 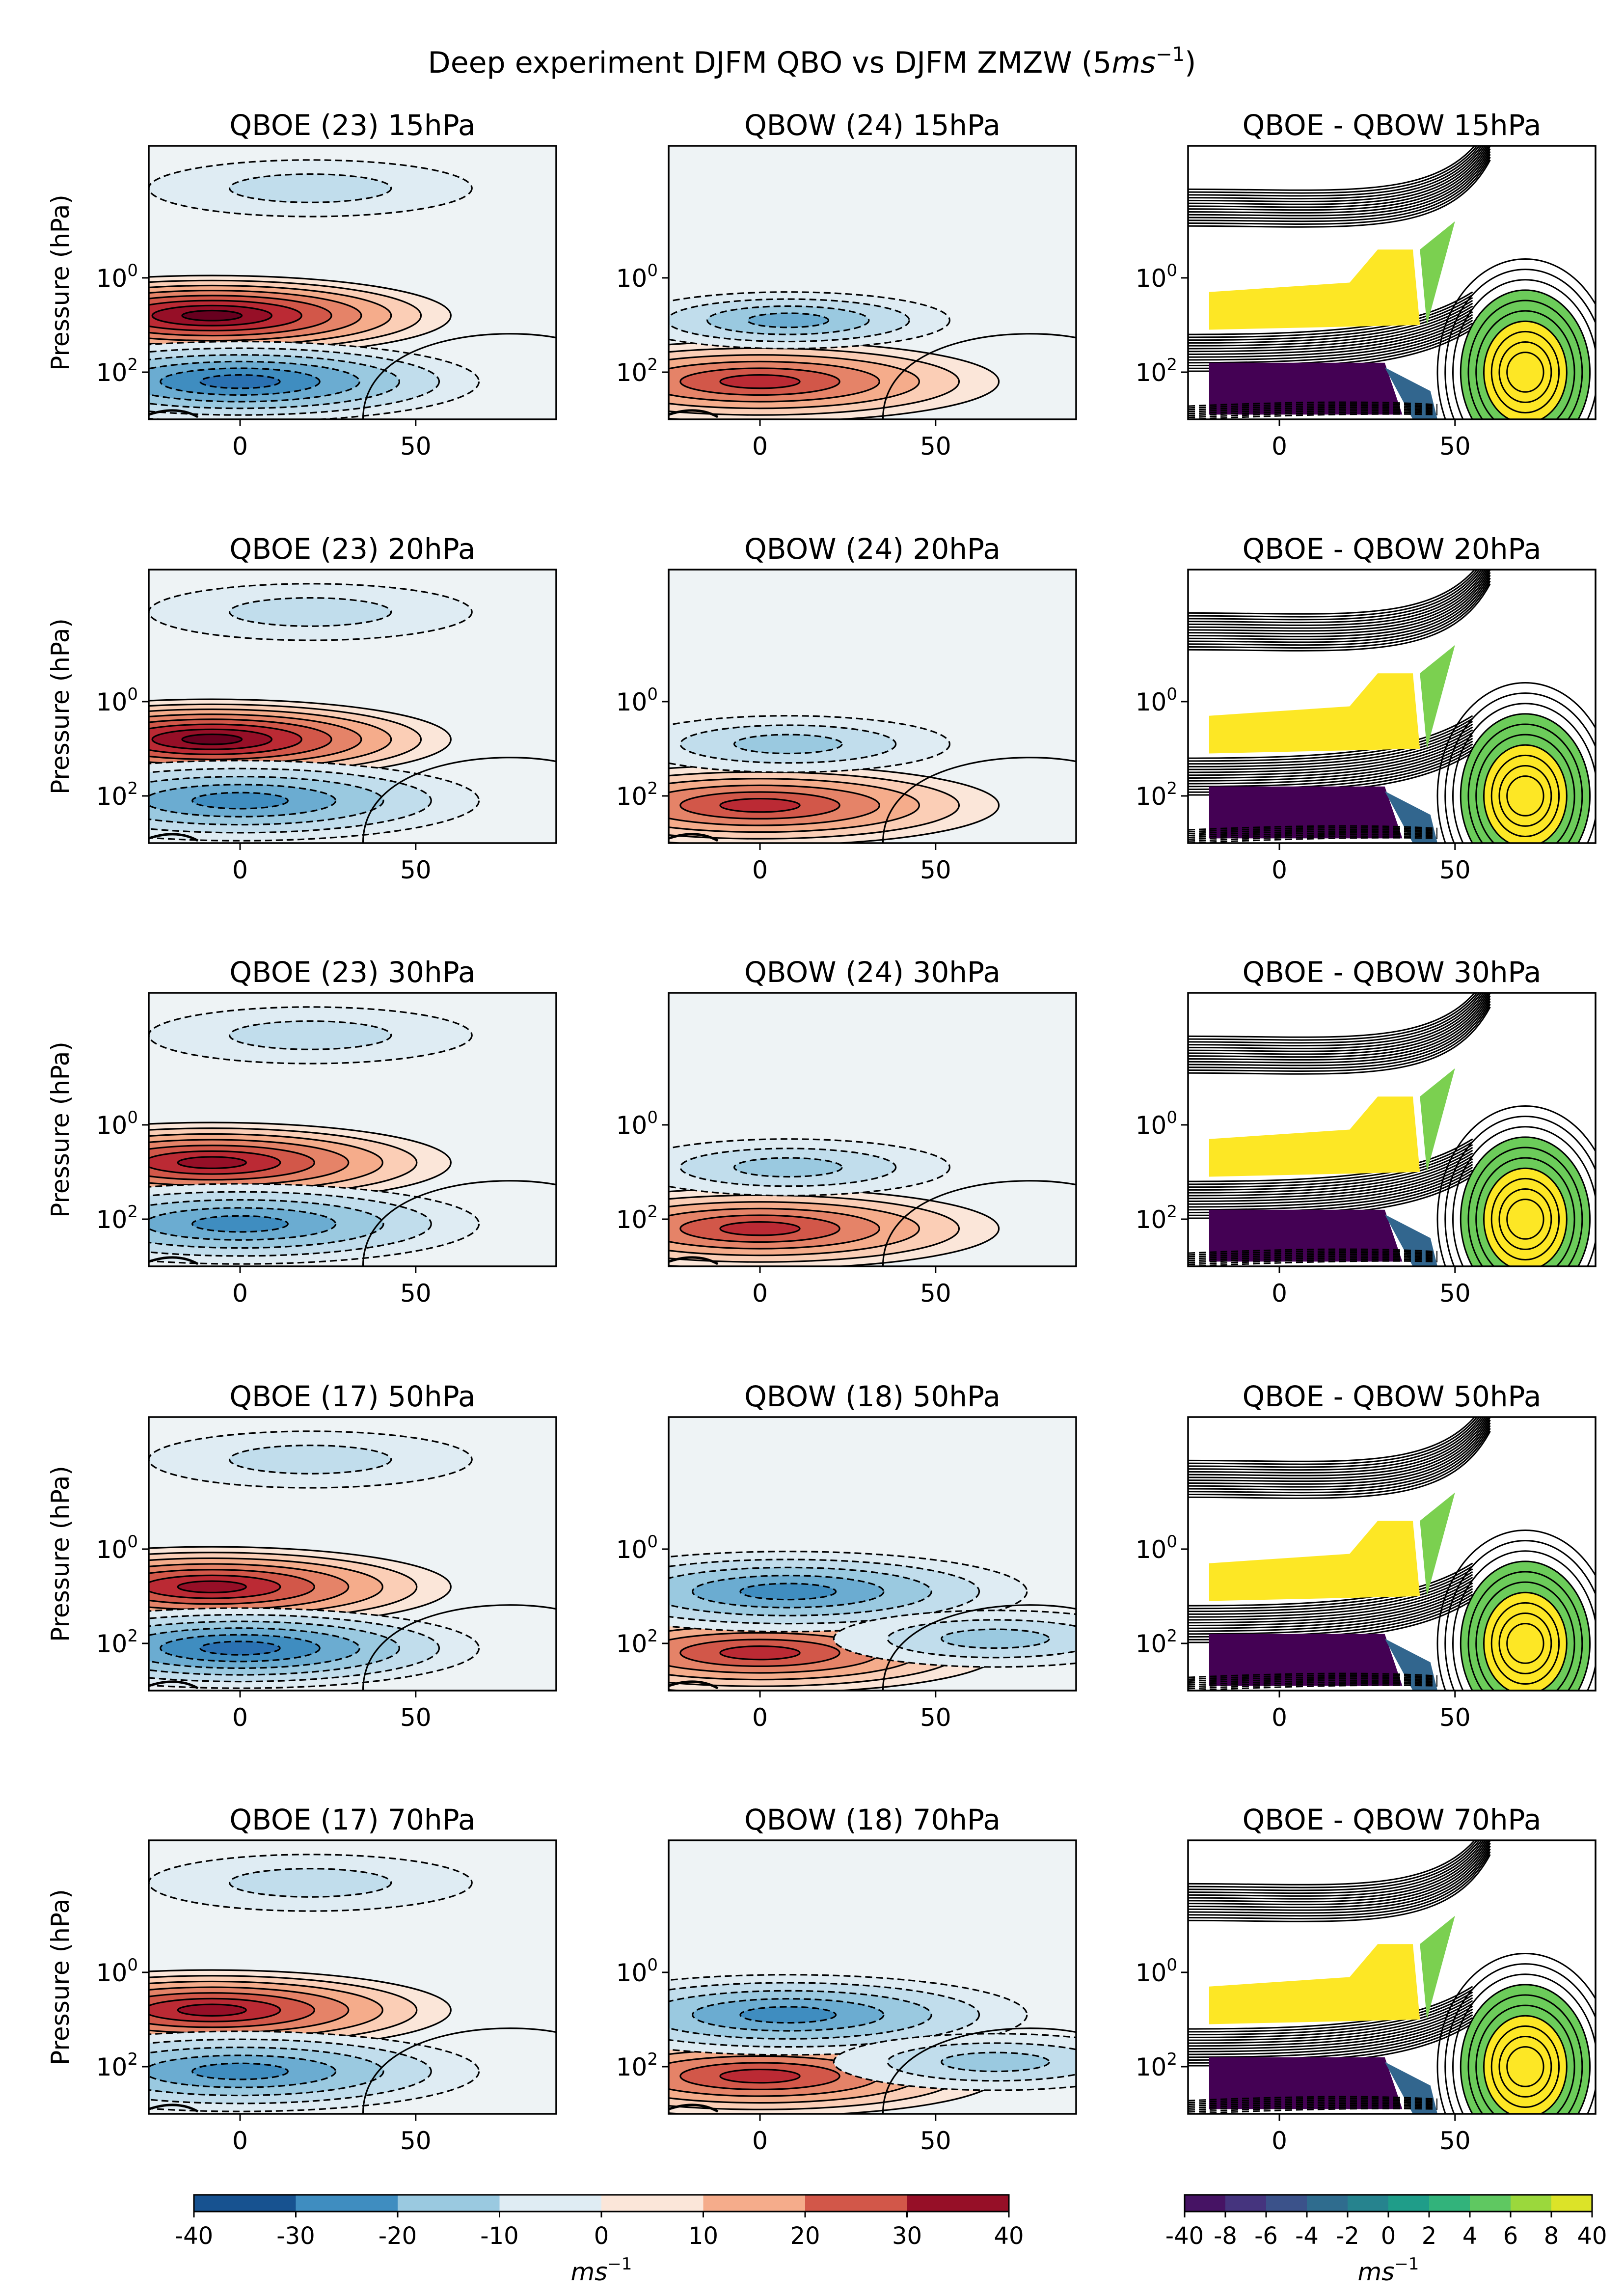 What do you see at coordinates (1392, 972) in the screenshot?
I see `panel-title: QBOE - QBOW 30hPa` at bounding box center [1392, 972].